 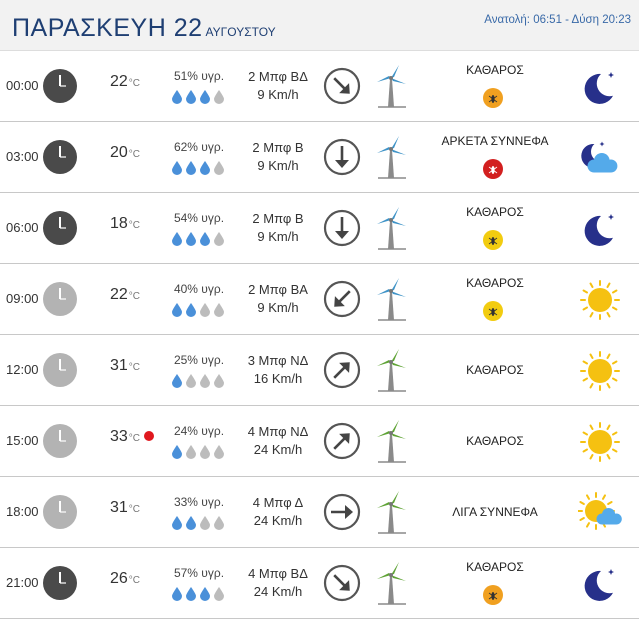 What do you see at coordinates (125, 81) in the screenshot?
I see `temperature: 22°C` at bounding box center [125, 81].